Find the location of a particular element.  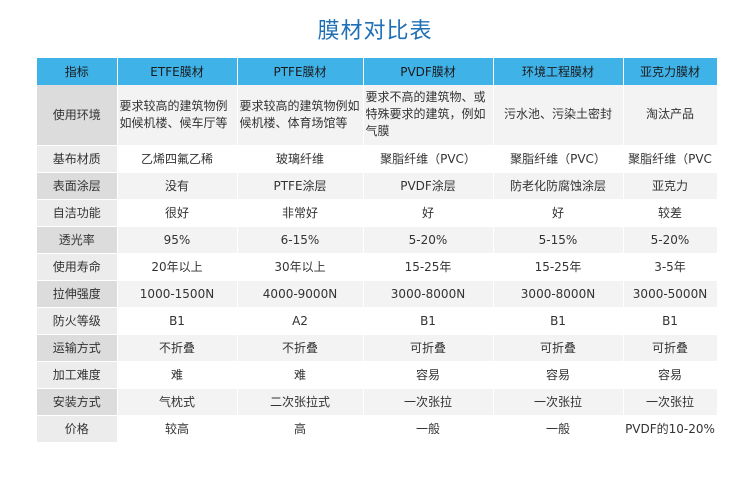

row-label: 使用寿命 is located at coordinates (77, 267).